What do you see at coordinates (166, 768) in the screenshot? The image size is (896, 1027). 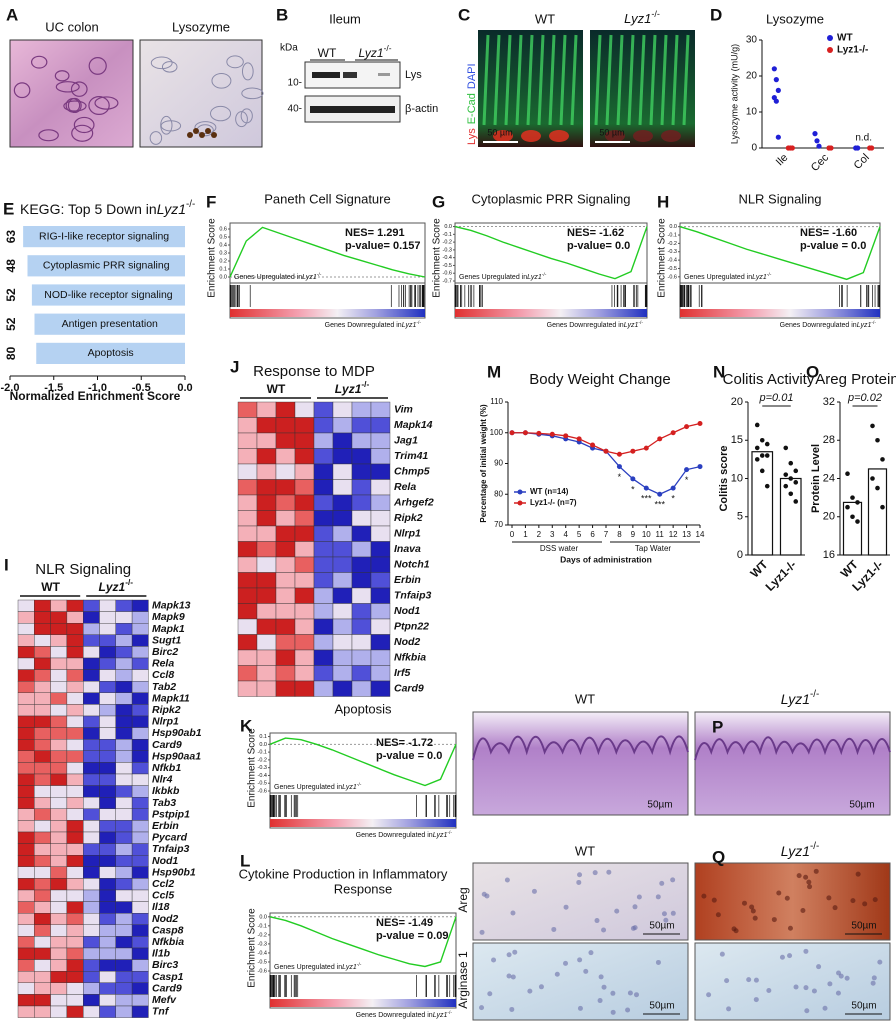 I see `gene-label: Nfkb1` at bounding box center [166, 768].